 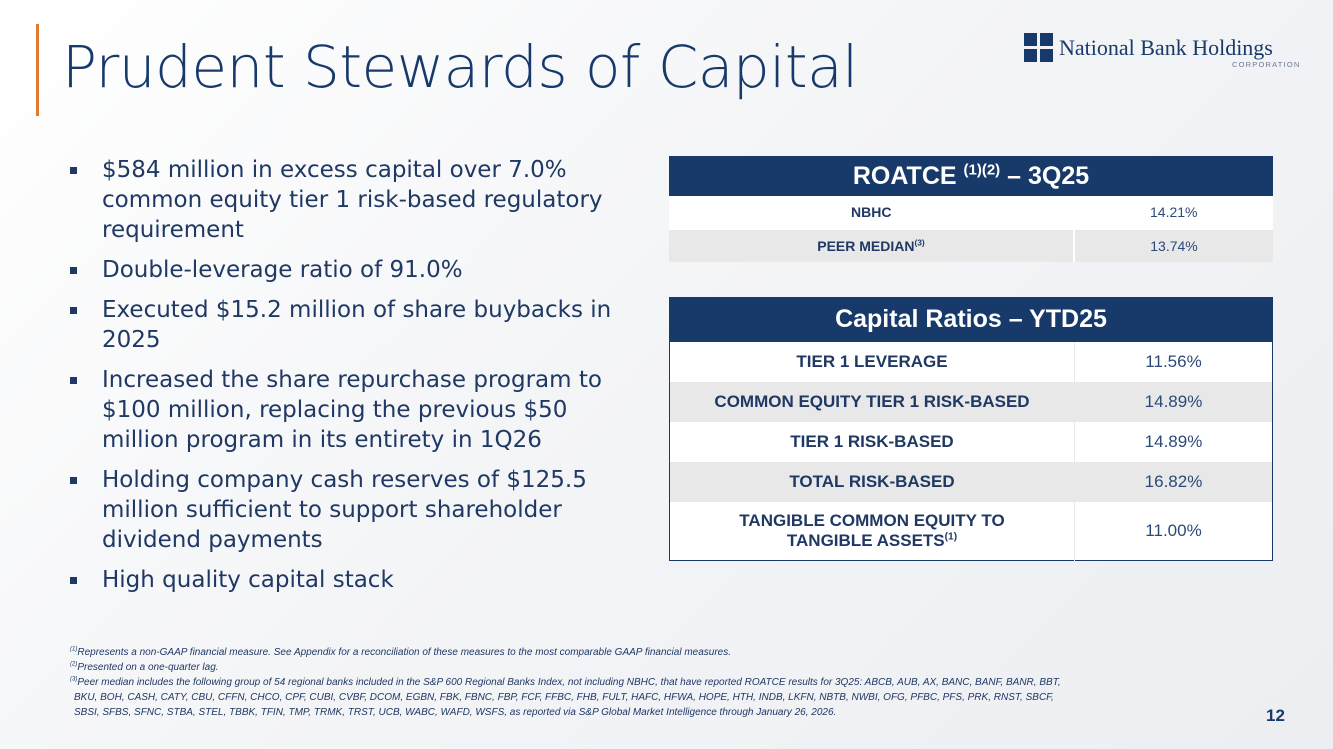 I want to click on table-row: PEER MEDIAN(3) 13.74%, so click(x=971, y=245).